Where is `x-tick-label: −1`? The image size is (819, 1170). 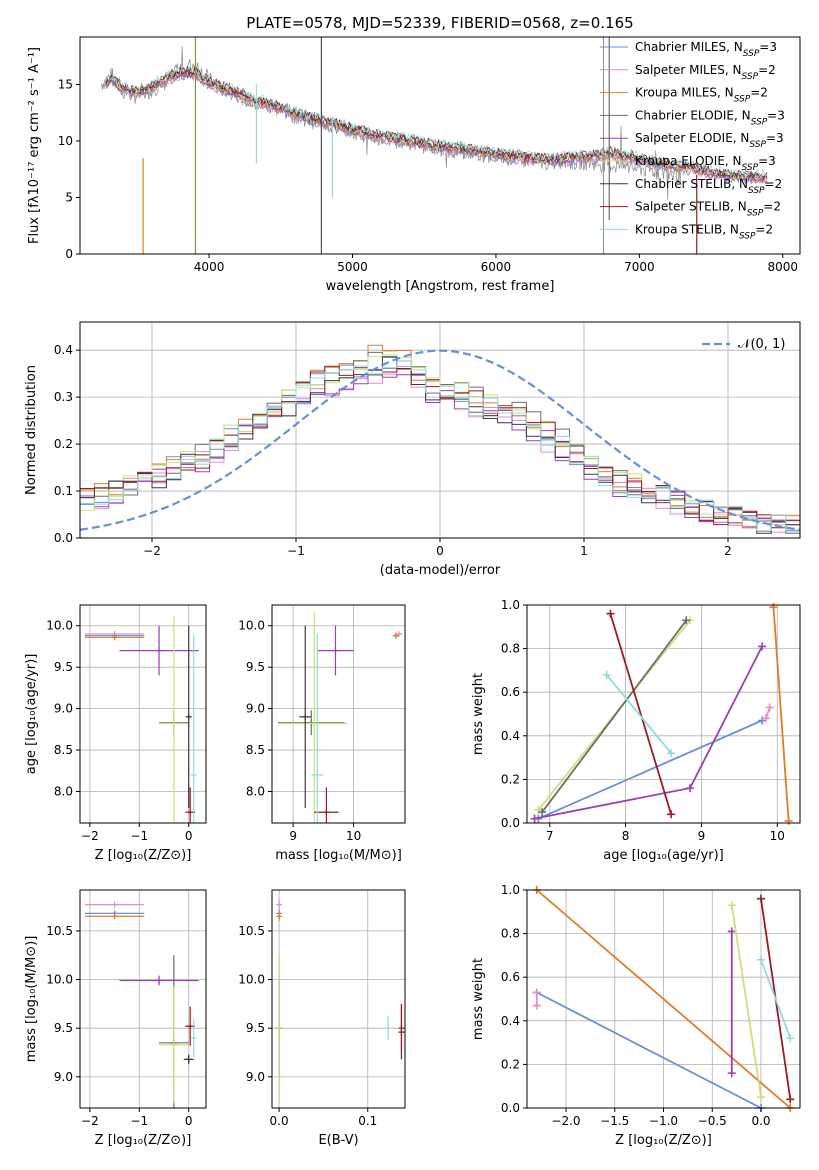 x-tick-label: −1 is located at coordinates (139, 1121).